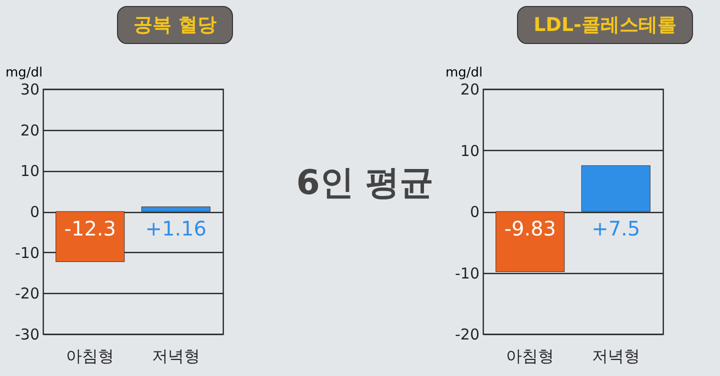 This screenshot has width=720, height=376. I want to click on data-label: -9.83, so click(530, 228).